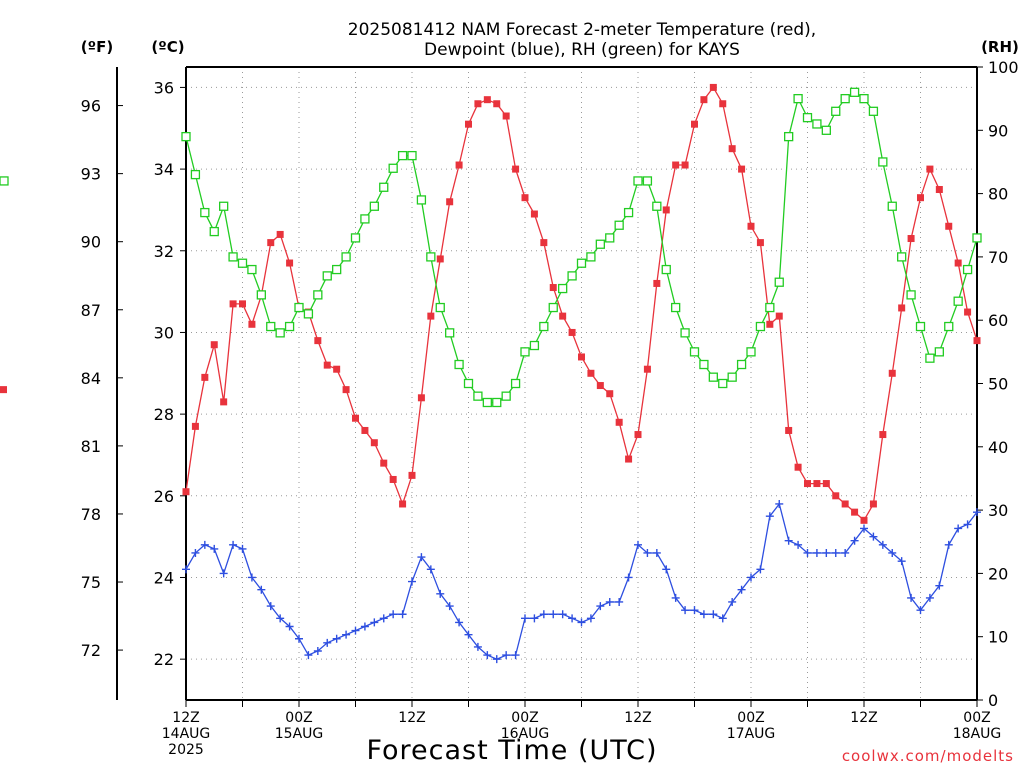  Describe the element at coordinates (998, 637) in the screenshot. I see `rh-tick-label: 10` at that location.